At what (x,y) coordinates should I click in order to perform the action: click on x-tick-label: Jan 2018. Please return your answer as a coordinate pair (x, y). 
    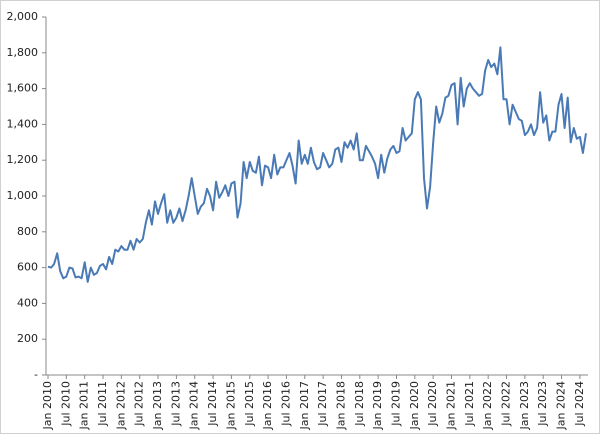
    Looking at the image, I should click on (340, 405).